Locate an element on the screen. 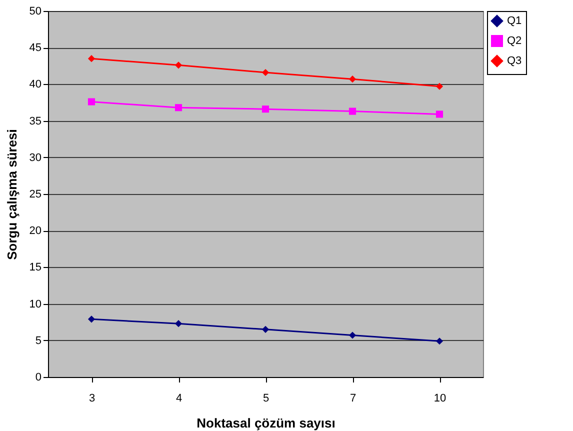 The image size is (573, 431). legend-label: Q3 is located at coordinates (514, 61).